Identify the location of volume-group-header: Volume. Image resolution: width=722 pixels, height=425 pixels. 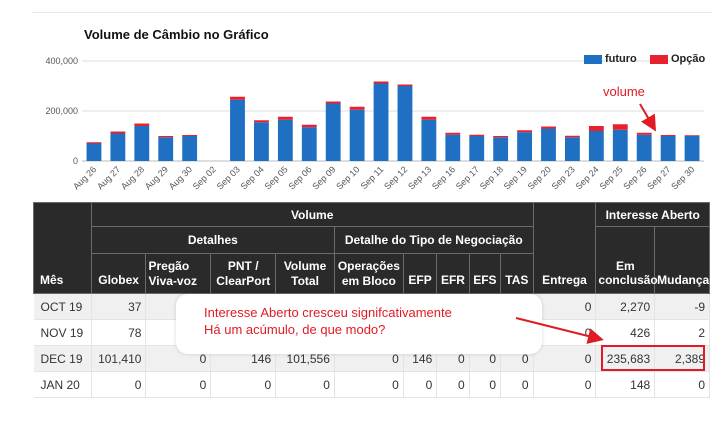
(312, 214).